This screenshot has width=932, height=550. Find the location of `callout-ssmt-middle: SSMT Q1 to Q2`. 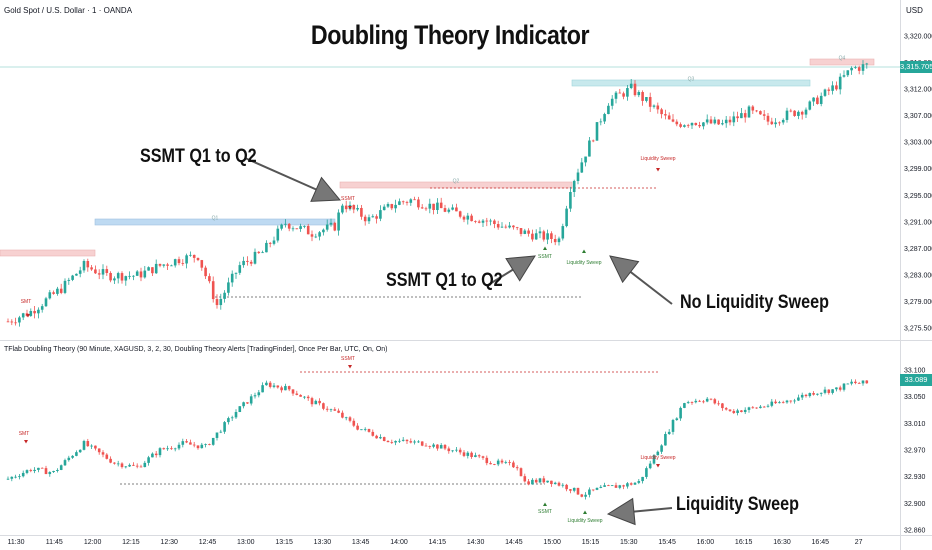

callout-ssmt-middle: SSMT Q1 to Q2 is located at coordinates (444, 280).